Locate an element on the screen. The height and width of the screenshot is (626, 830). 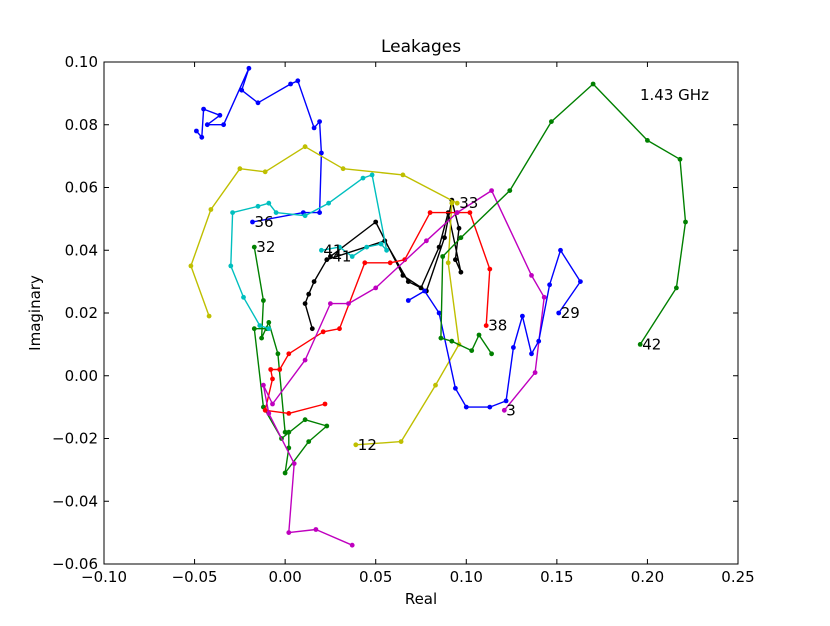
x-tick-label-7: 0.25 is located at coordinates (737, 577).